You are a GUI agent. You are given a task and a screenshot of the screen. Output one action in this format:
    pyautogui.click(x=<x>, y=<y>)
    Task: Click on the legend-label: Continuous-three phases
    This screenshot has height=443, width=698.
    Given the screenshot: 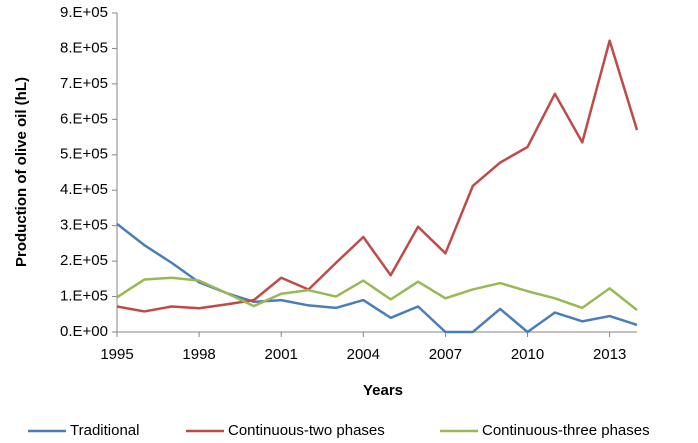 What is the action you would take?
    pyautogui.click(x=566, y=430)
    